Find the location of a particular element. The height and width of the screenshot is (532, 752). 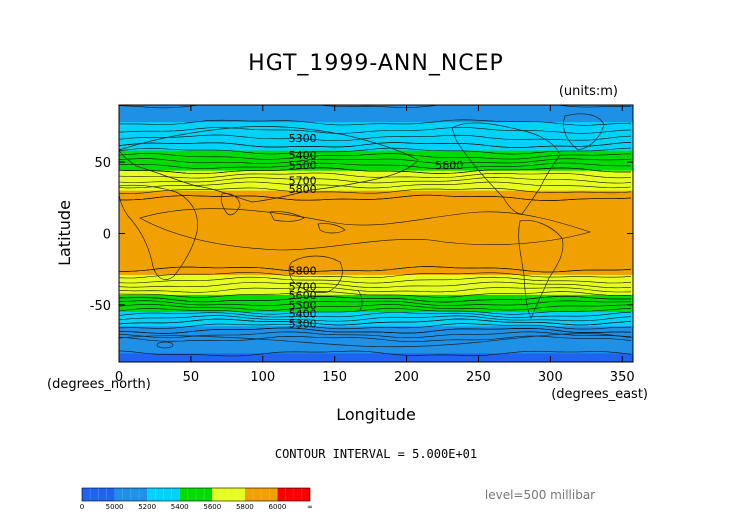

colorbar-frame is located at coordinates (196, 494).